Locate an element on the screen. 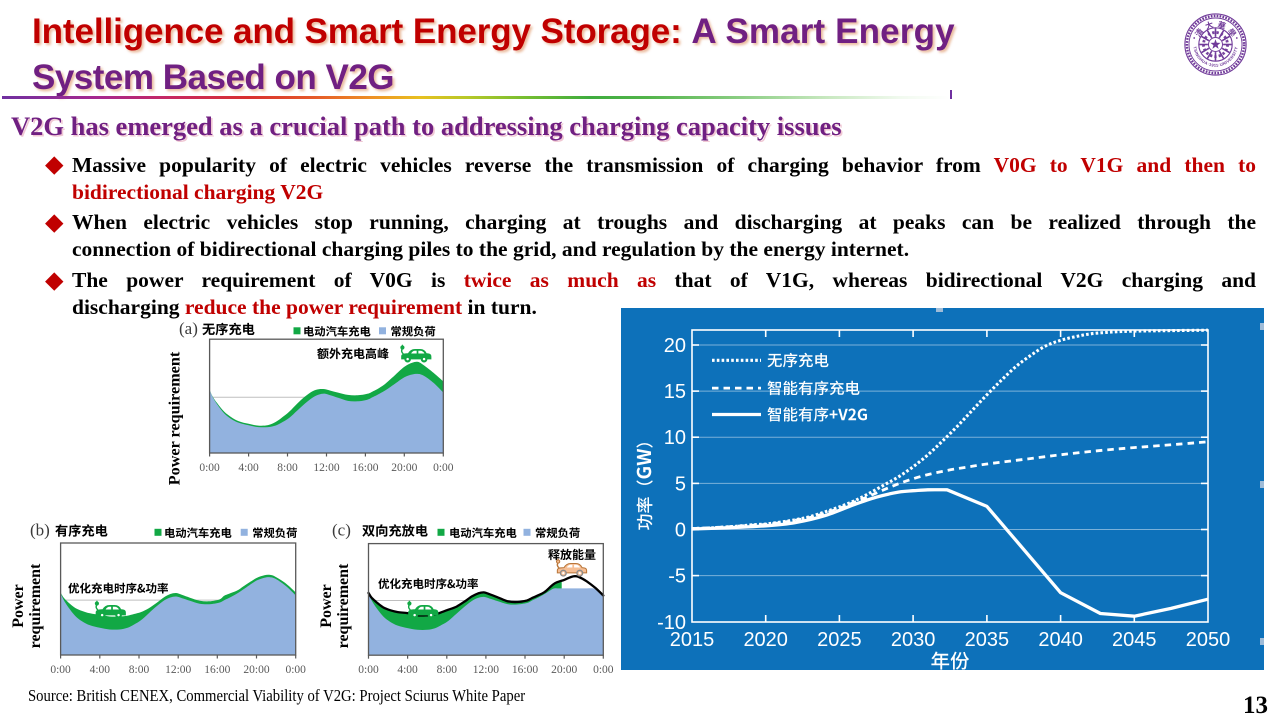 Image resolution: width=1280 pixels, height=720 pixels. svg-text: 2020 is located at coordinates (765, 640).